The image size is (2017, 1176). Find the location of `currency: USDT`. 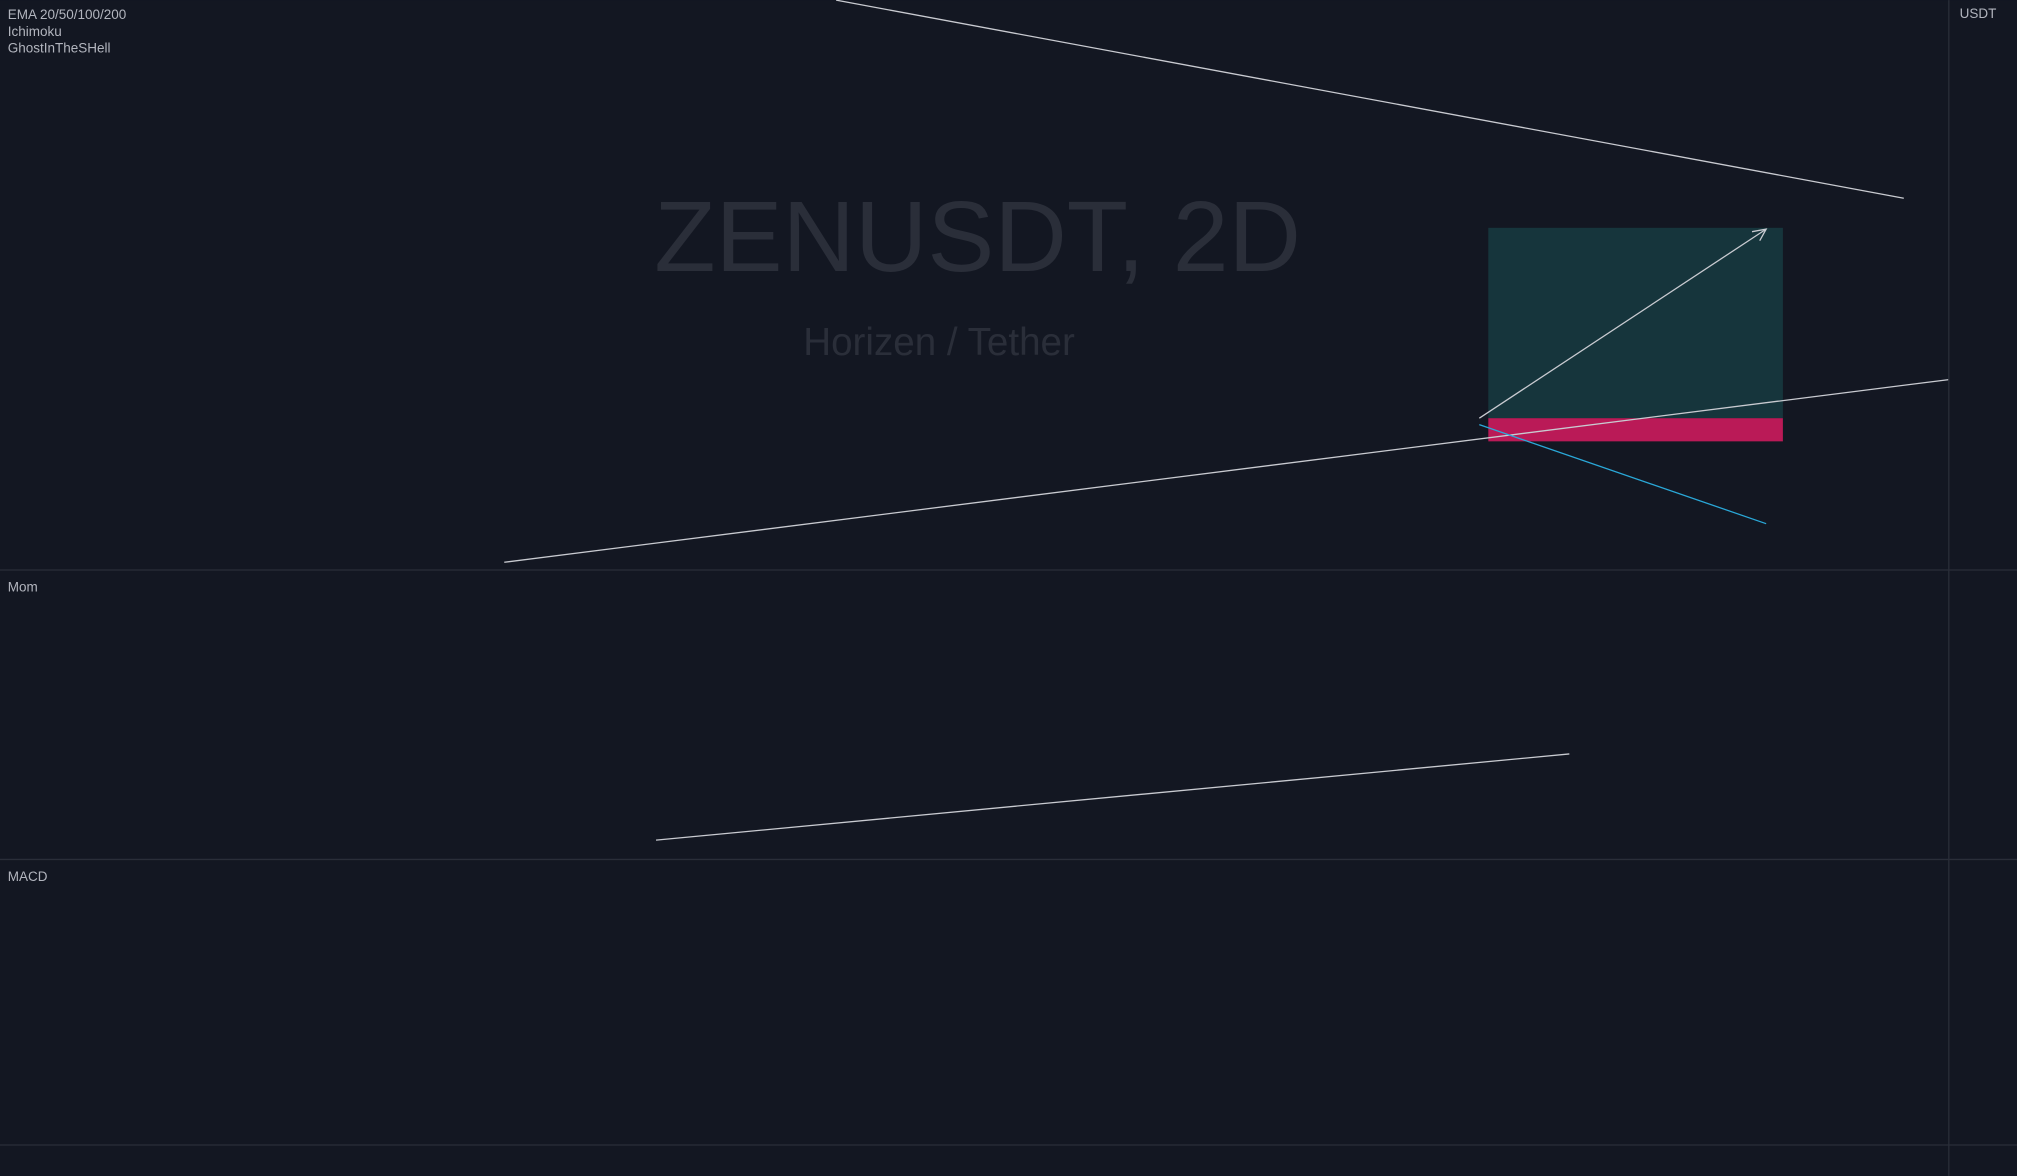

currency: USDT is located at coordinates (1978, 13).